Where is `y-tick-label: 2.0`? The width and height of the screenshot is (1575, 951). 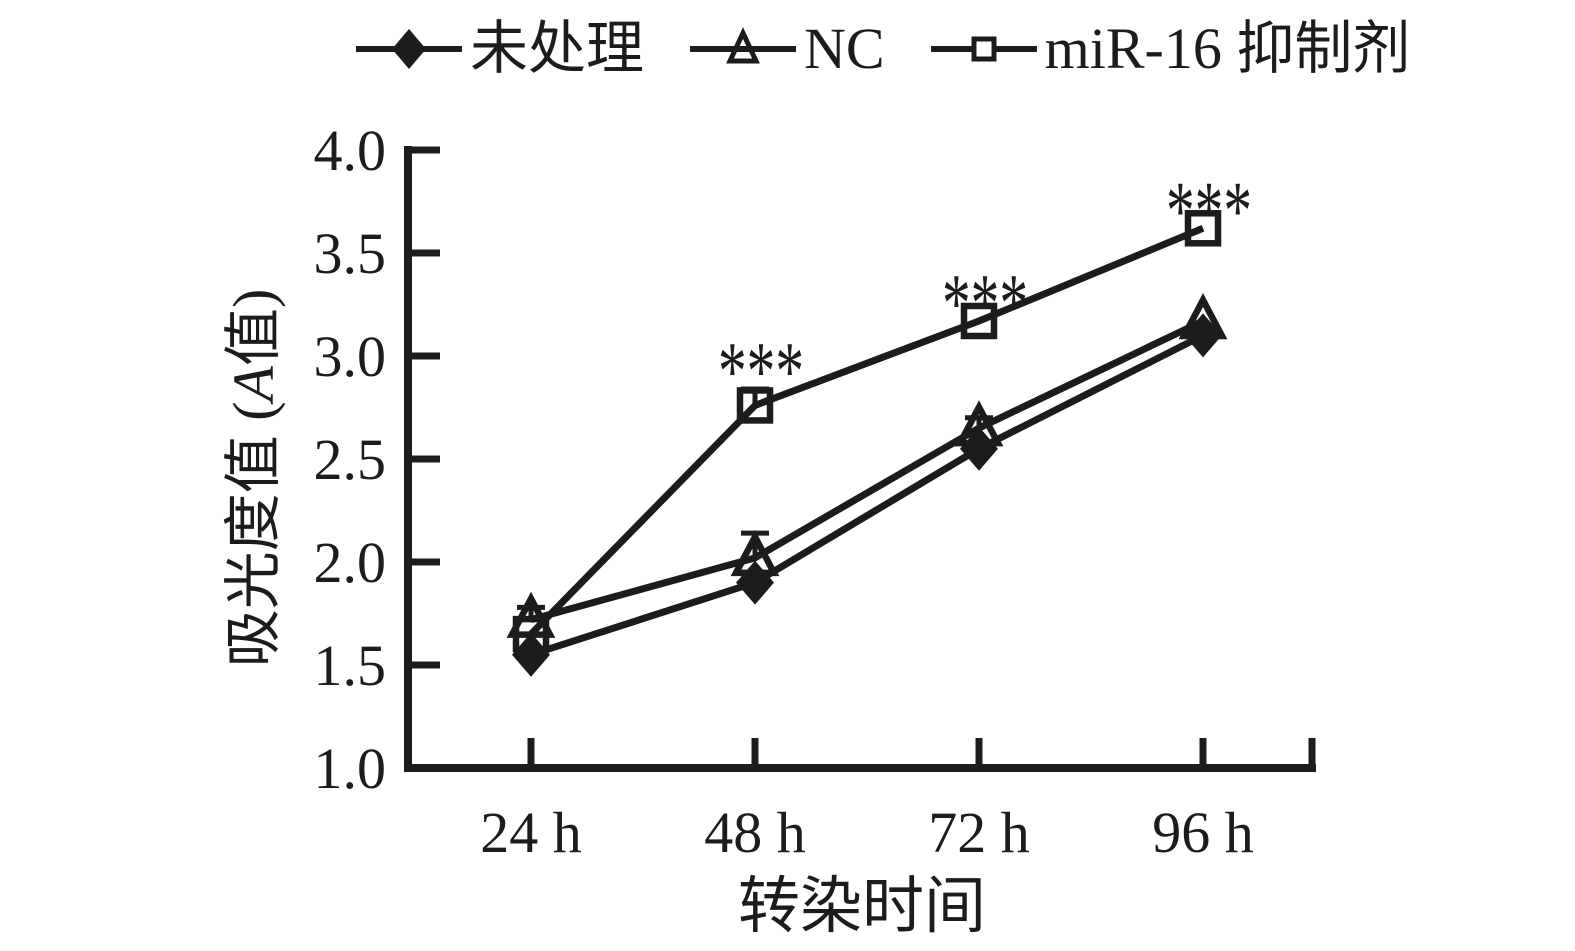 y-tick-label: 2.0 is located at coordinates (350, 562).